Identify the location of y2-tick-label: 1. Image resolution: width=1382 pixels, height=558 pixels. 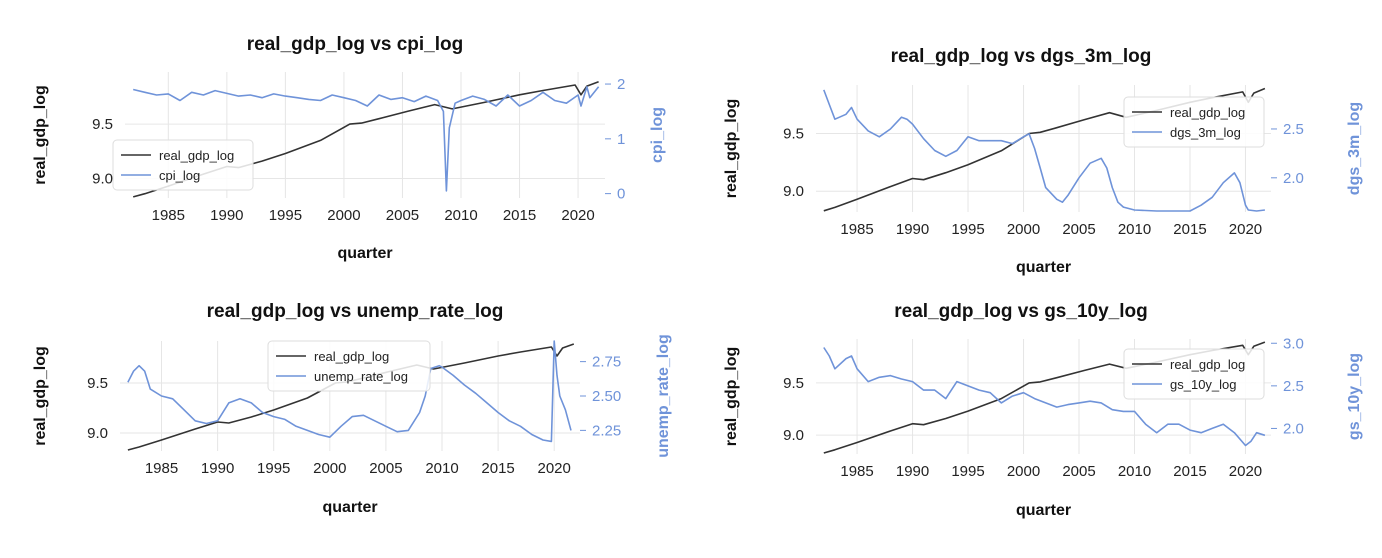
(621, 139).